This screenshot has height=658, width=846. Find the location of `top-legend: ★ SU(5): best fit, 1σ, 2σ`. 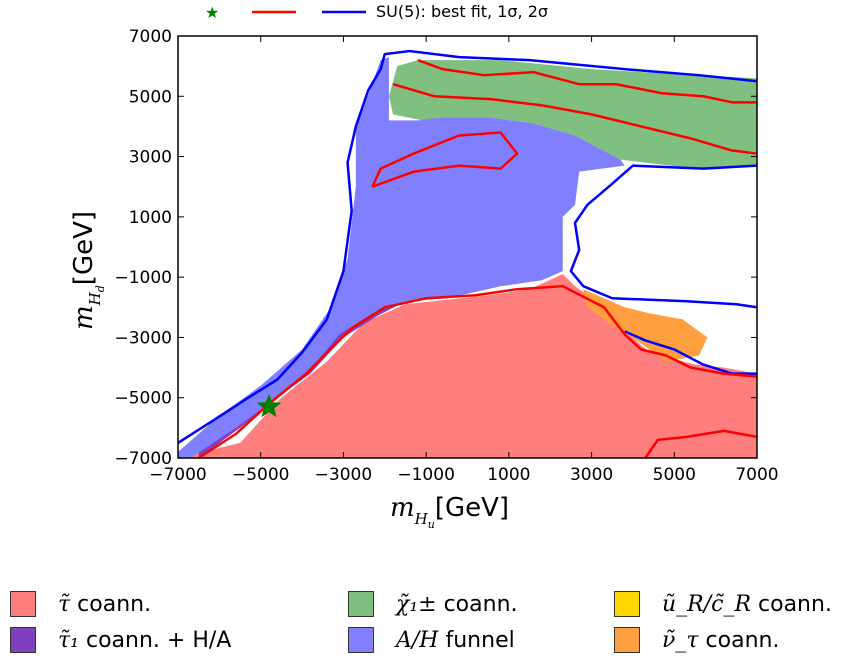

top-legend: ★ SU(5): best fit, 1σ, 2σ is located at coordinates (376, 12).